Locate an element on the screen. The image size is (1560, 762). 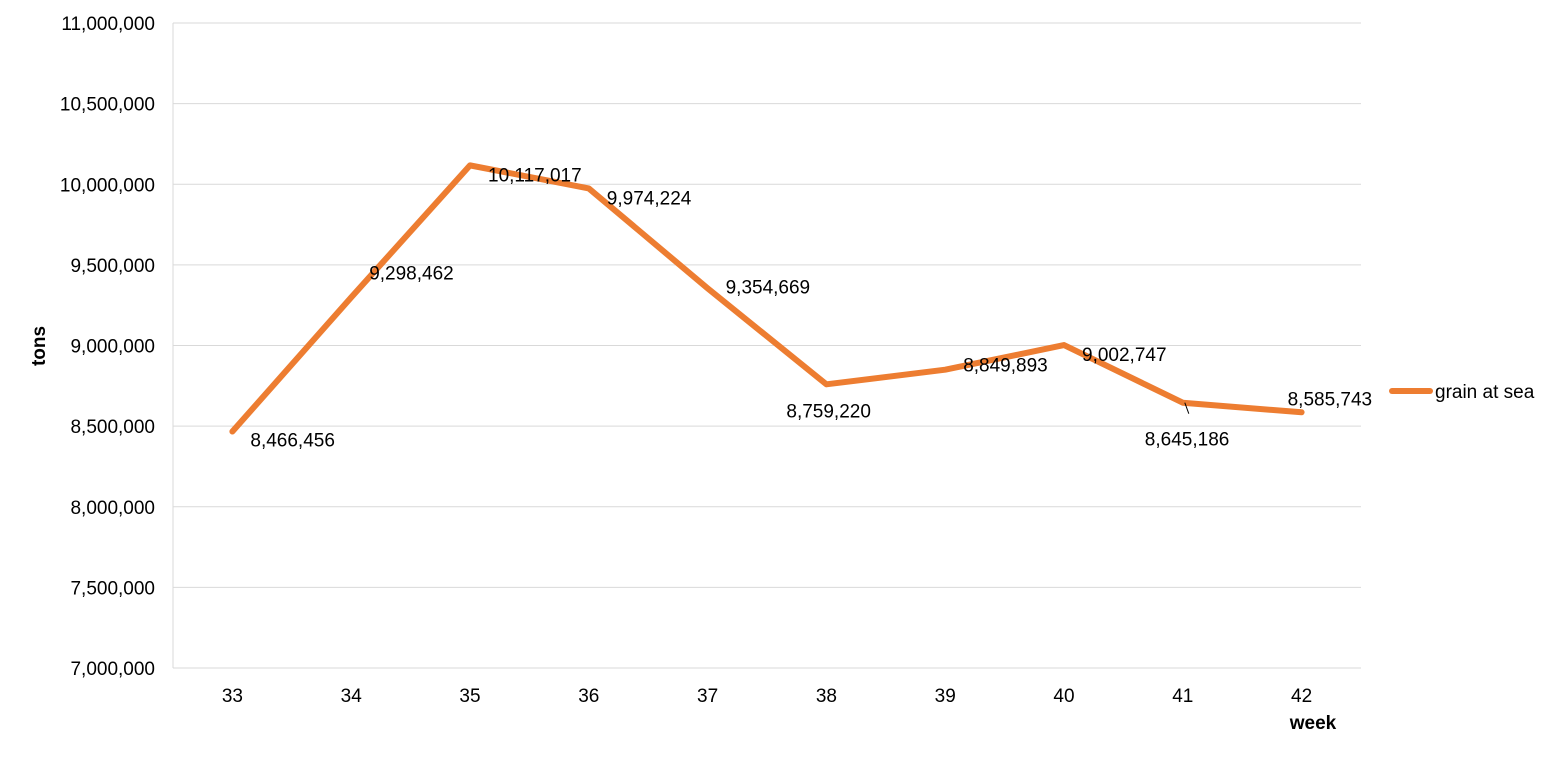
y-tick-label: 9,000,000 is located at coordinates (112, 347).